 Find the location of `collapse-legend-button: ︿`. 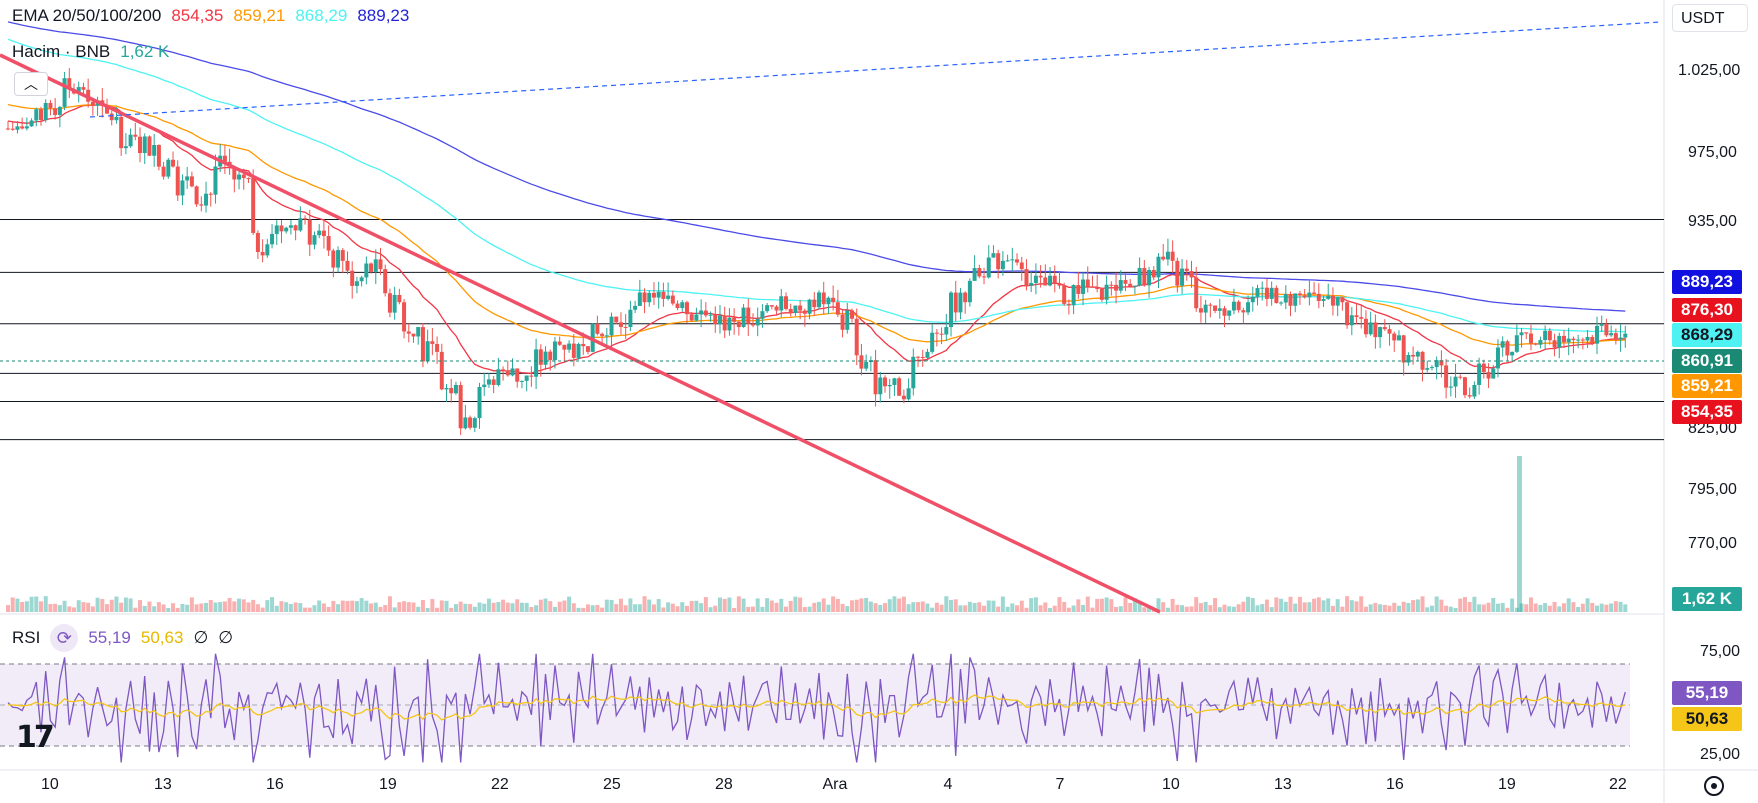

collapse-legend-button: ︿ is located at coordinates (31, 84).